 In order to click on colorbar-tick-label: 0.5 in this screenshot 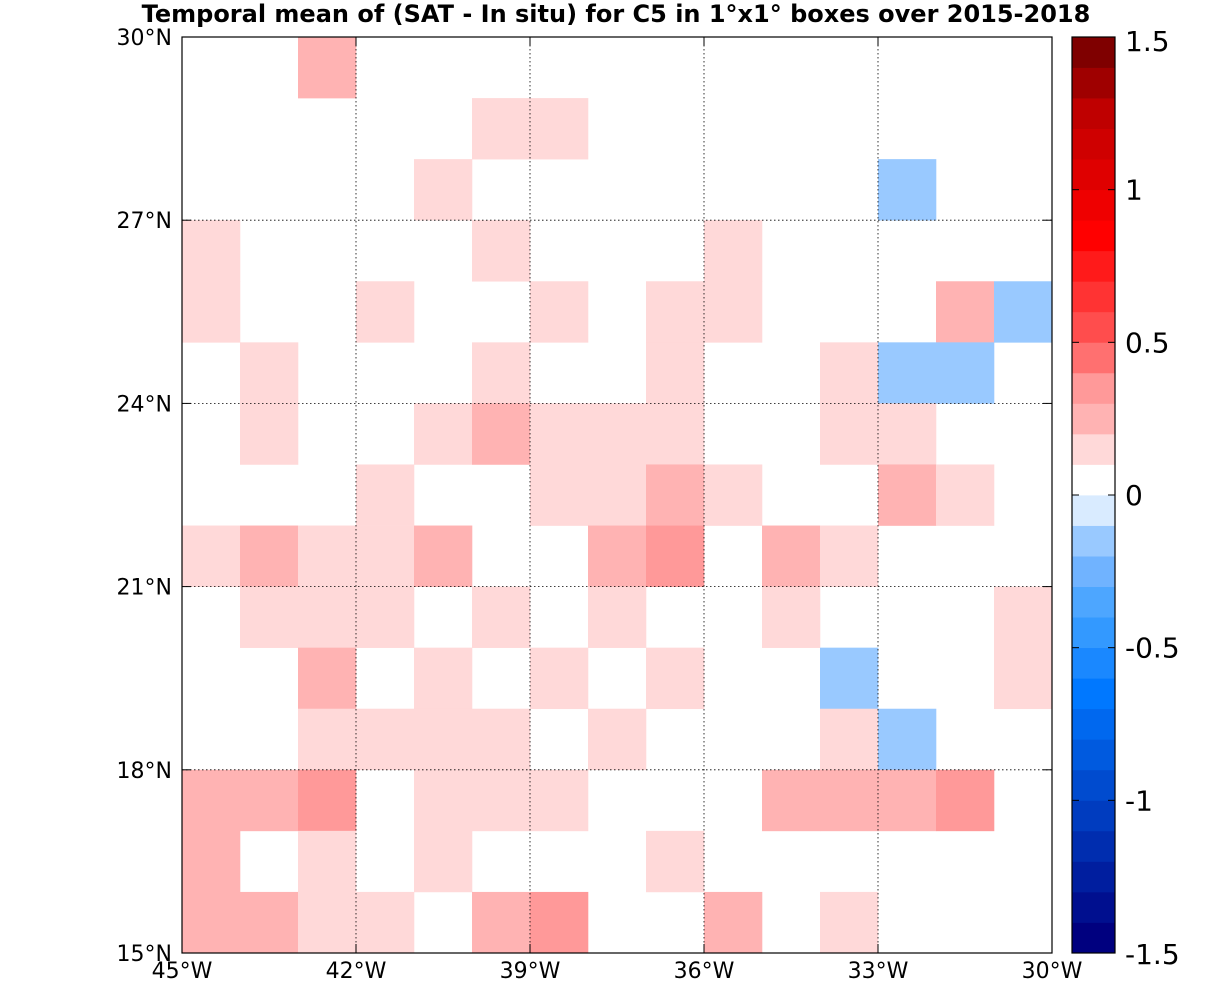, I will do `click(1147, 342)`.